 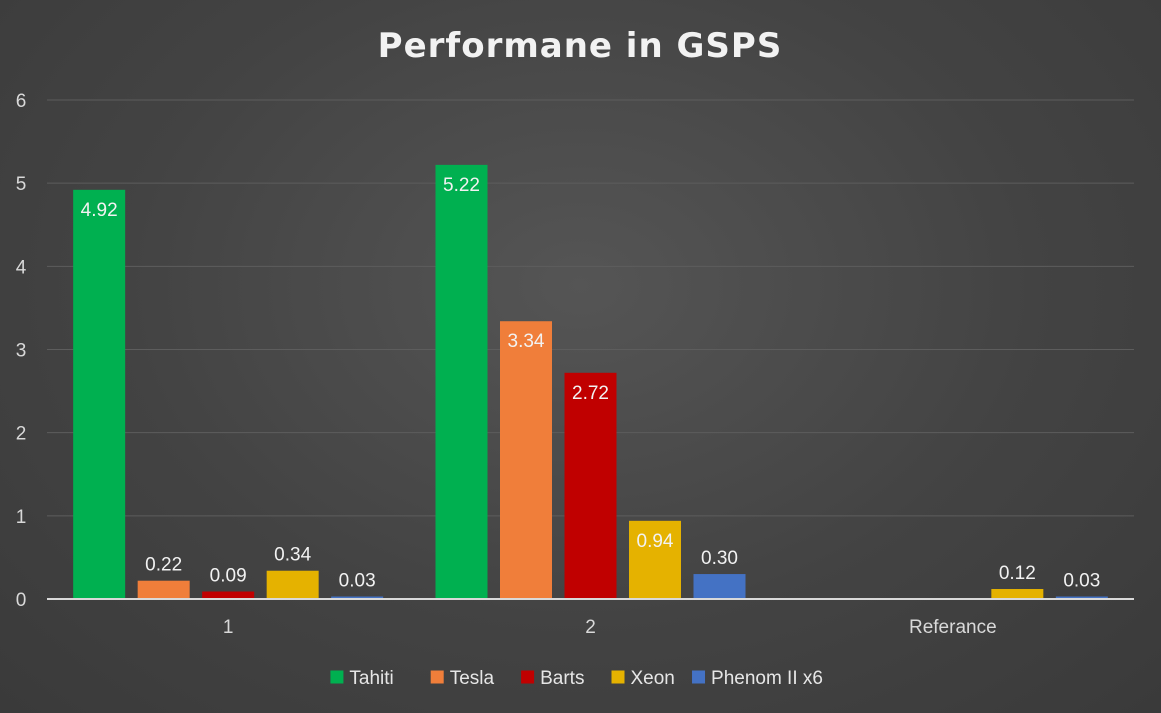 I want to click on data-label: 0.12, so click(x=1017, y=573).